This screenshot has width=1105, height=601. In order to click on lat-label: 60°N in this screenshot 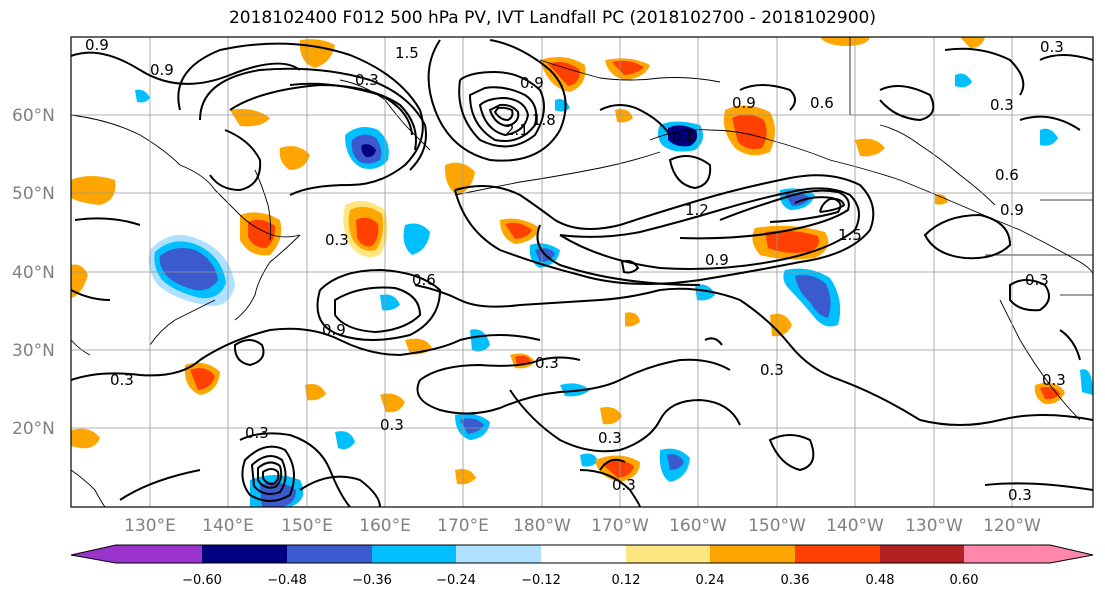, I will do `click(33, 116)`.